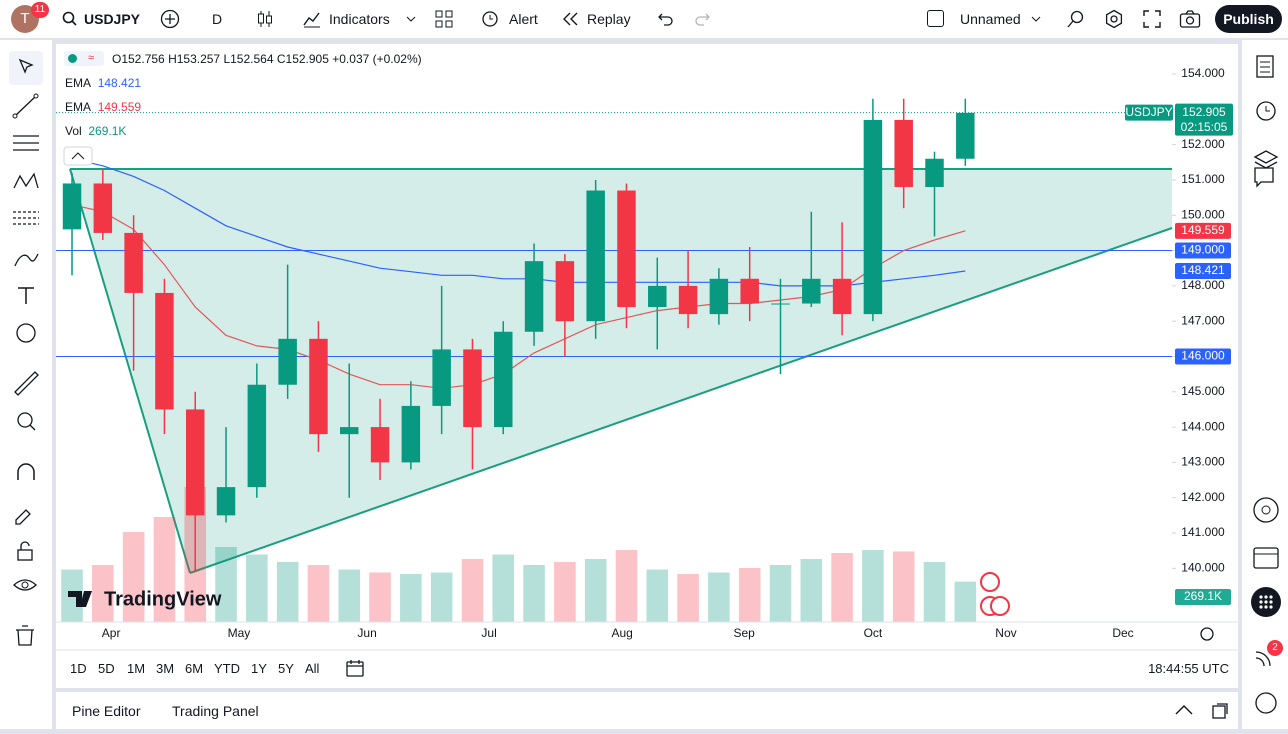 The image size is (1288, 734). I want to click on data-window, so click(1266, 159).